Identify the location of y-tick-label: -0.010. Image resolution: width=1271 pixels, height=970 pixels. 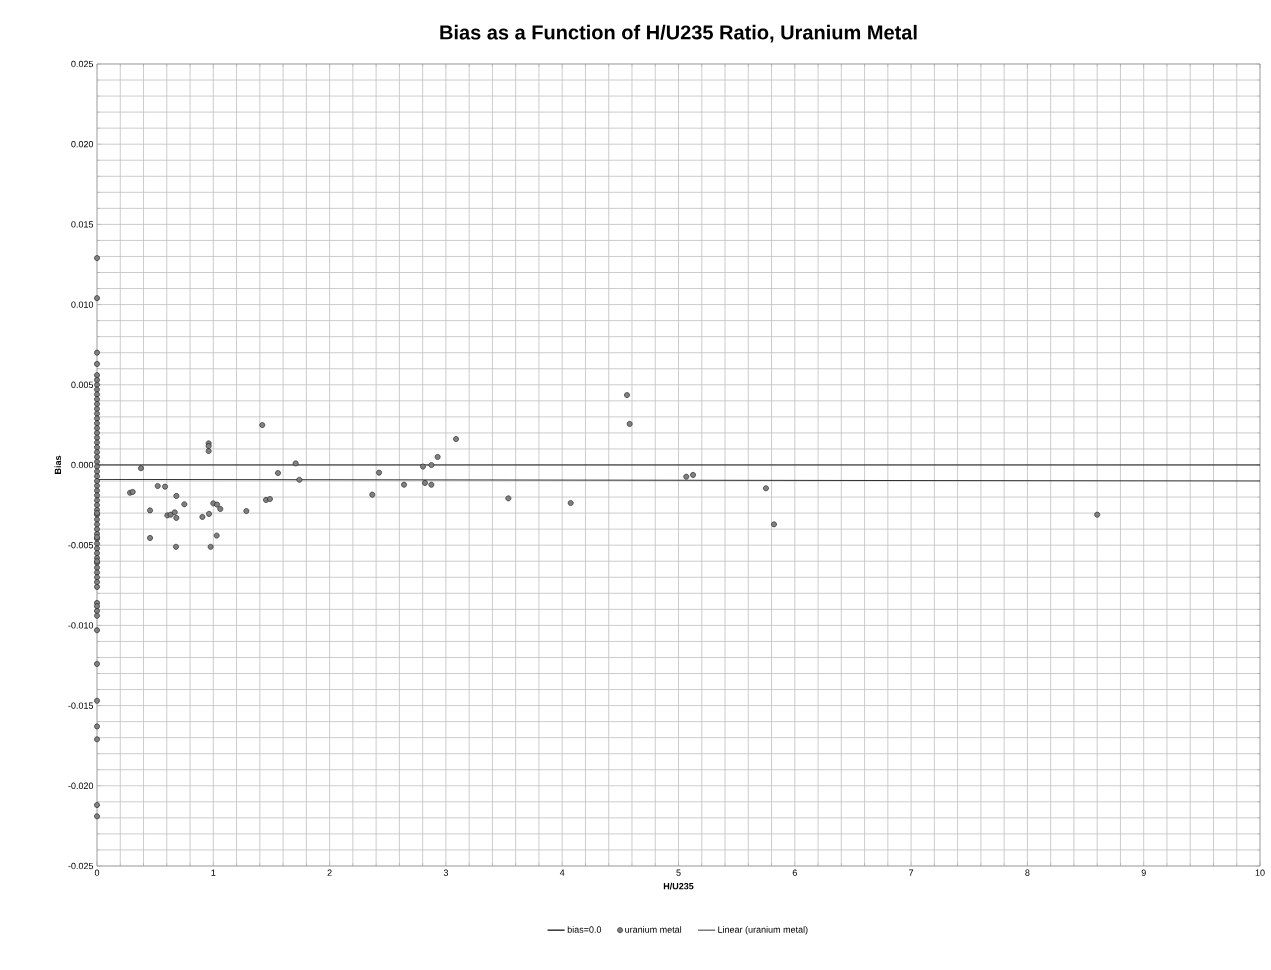
(81, 625).